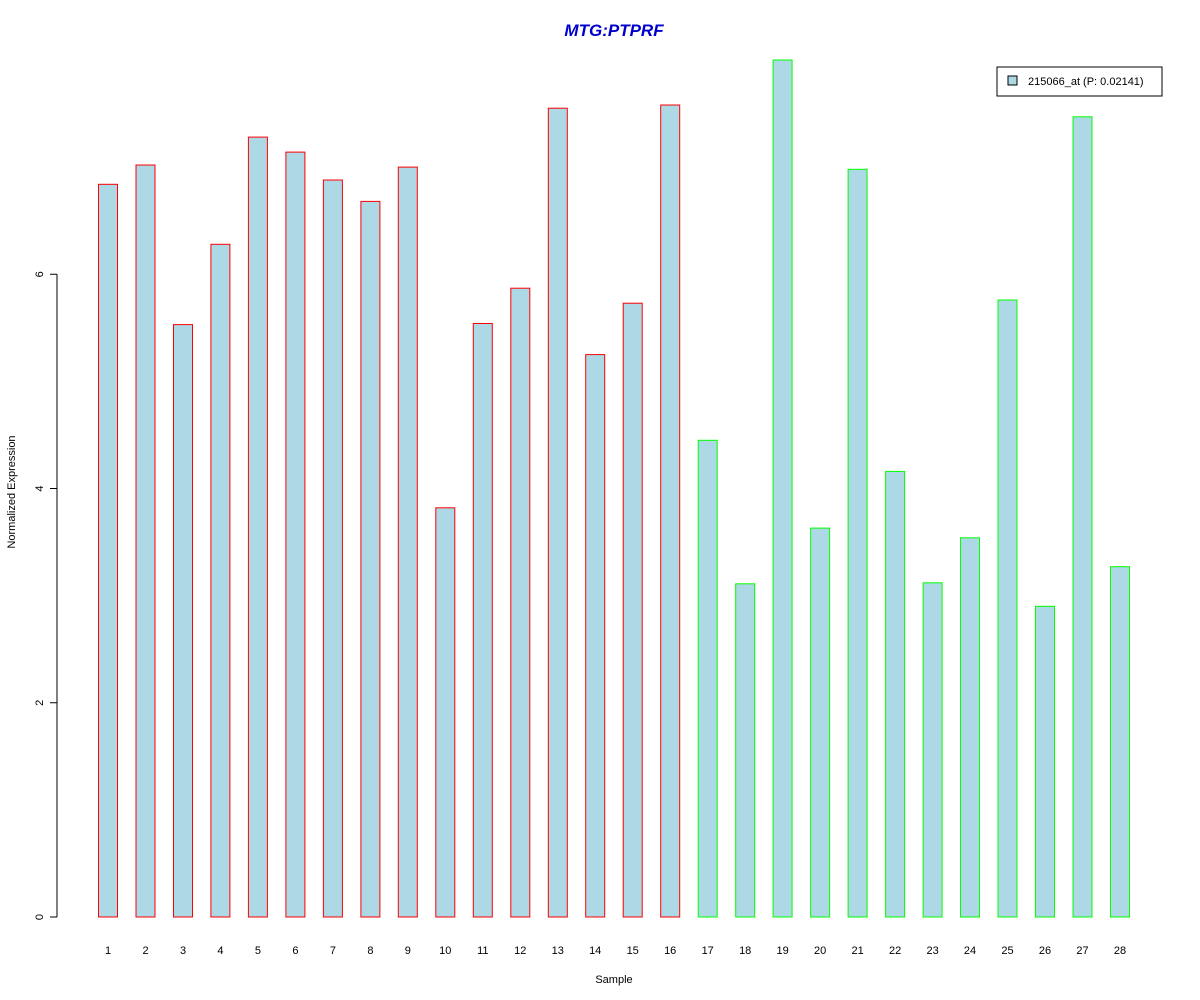 This screenshot has width=1200, height=1000. What do you see at coordinates (145, 951) in the screenshot?
I see `x-tick-label: 2` at bounding box center [145, 951].